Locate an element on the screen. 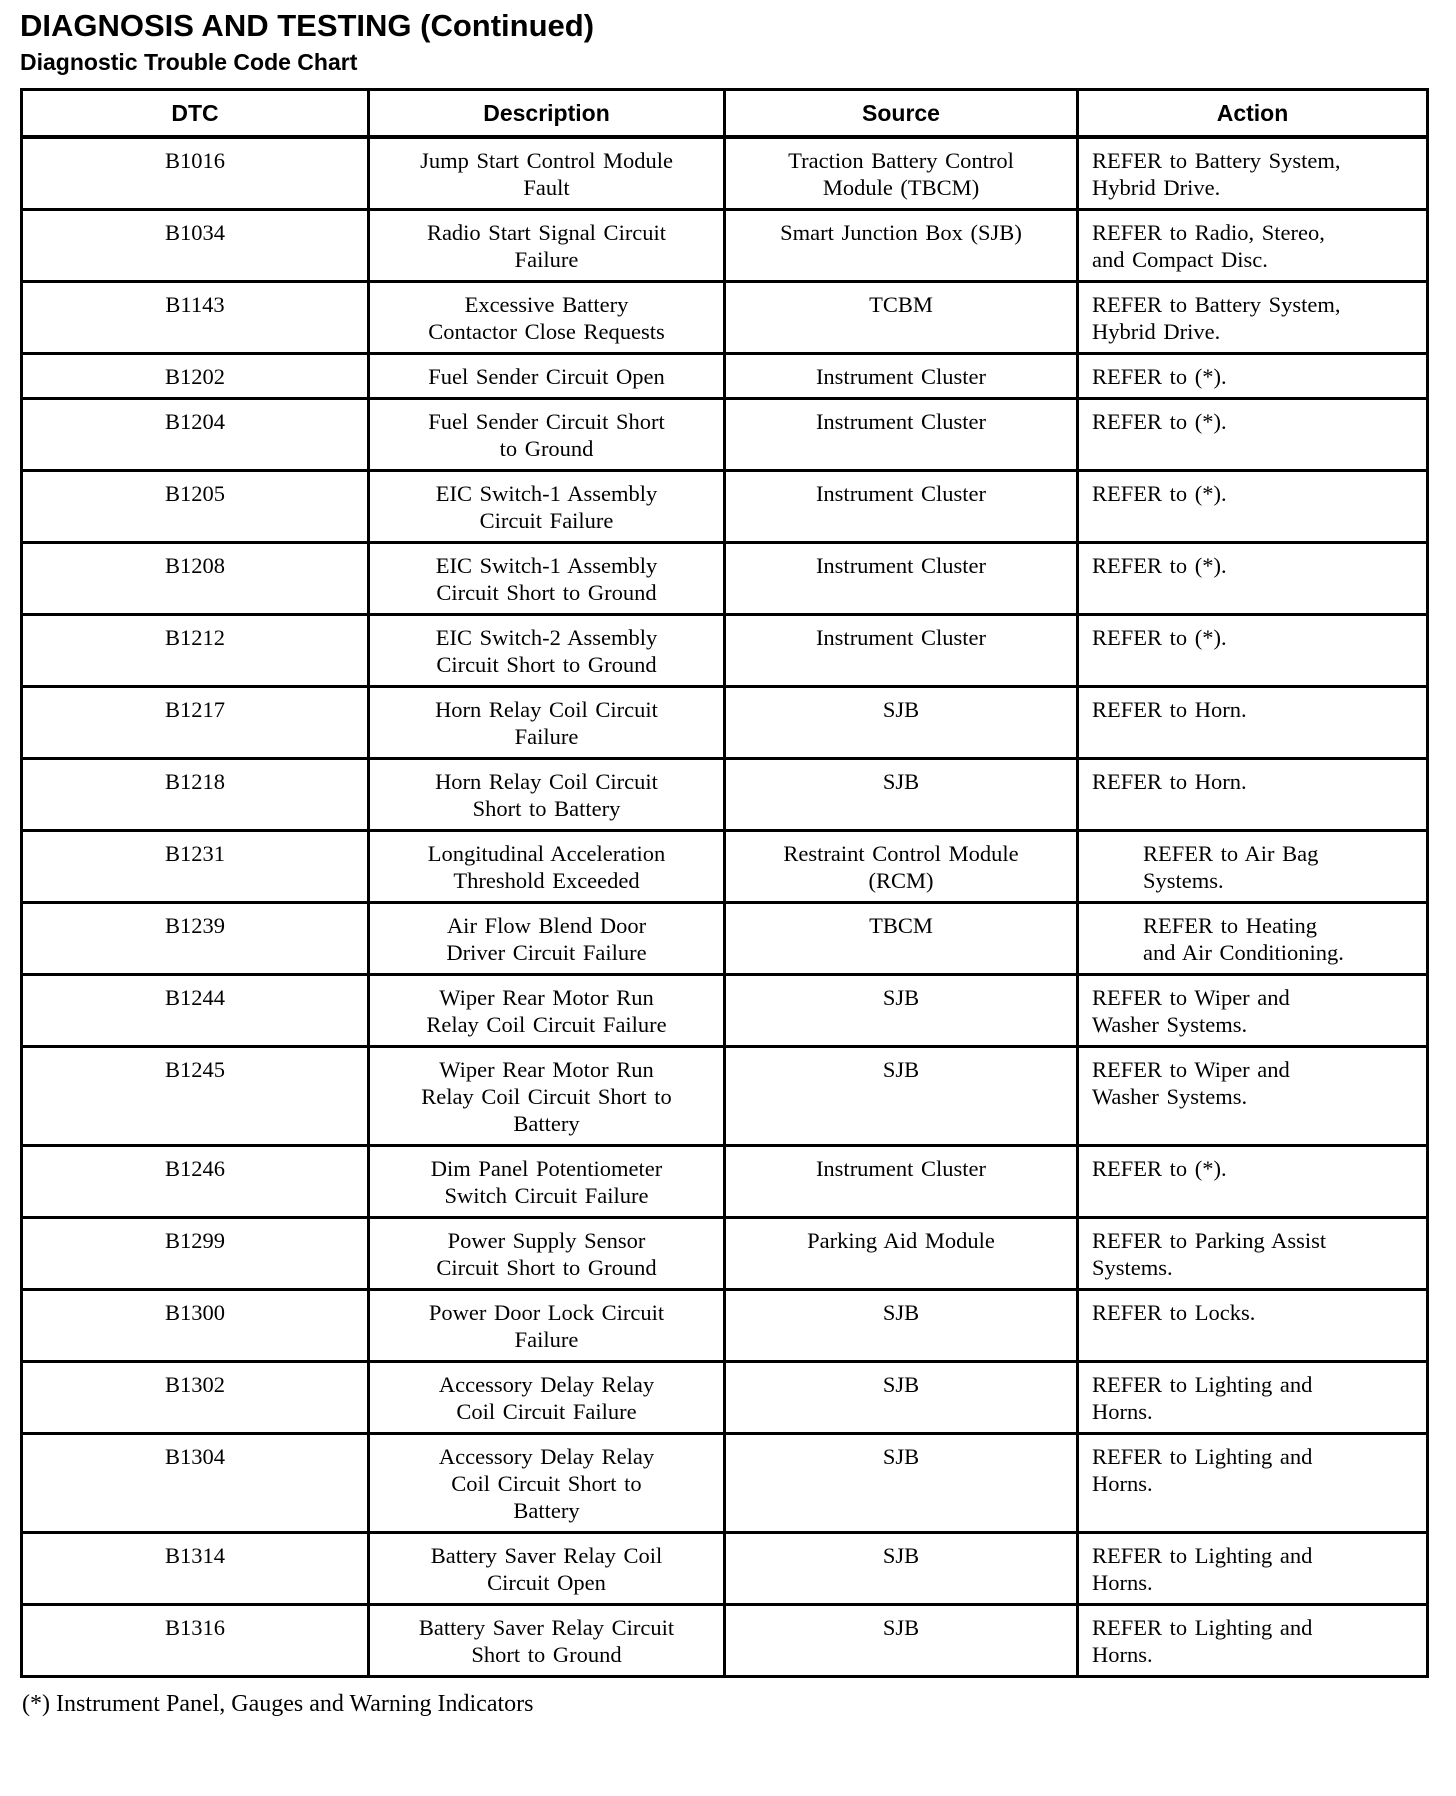  dtc-code-cell: B1016 is located at coordinates (195, 173).